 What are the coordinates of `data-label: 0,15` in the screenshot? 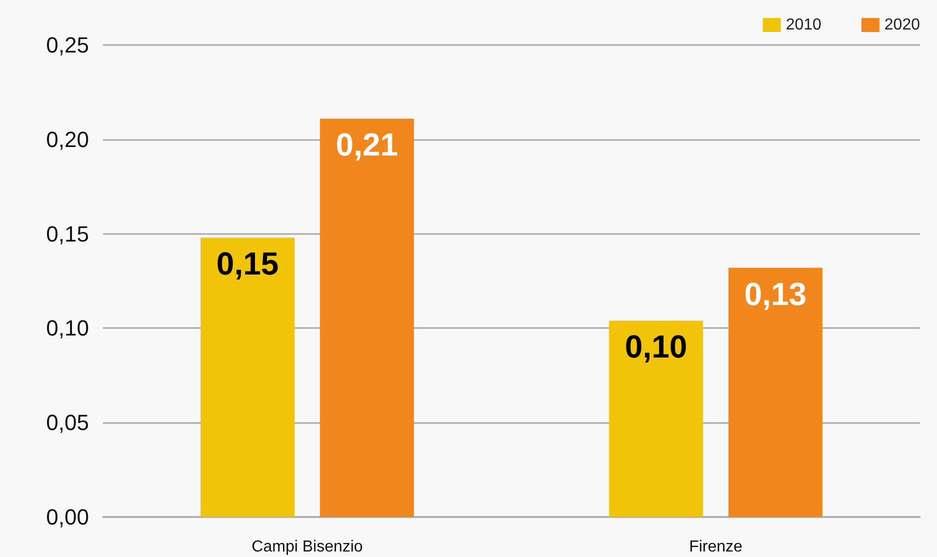 It's located at (247, 264).